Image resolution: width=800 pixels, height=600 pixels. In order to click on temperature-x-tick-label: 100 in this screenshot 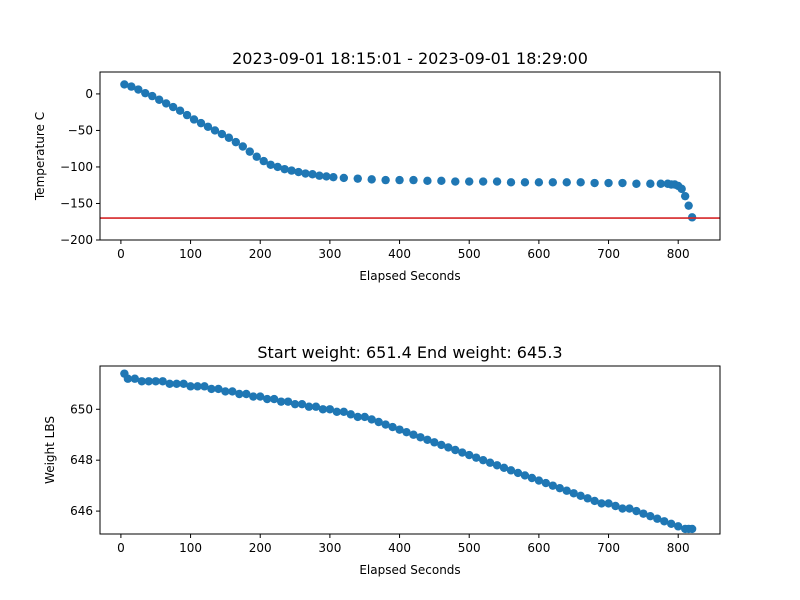, I will do `click(190, 254)`.